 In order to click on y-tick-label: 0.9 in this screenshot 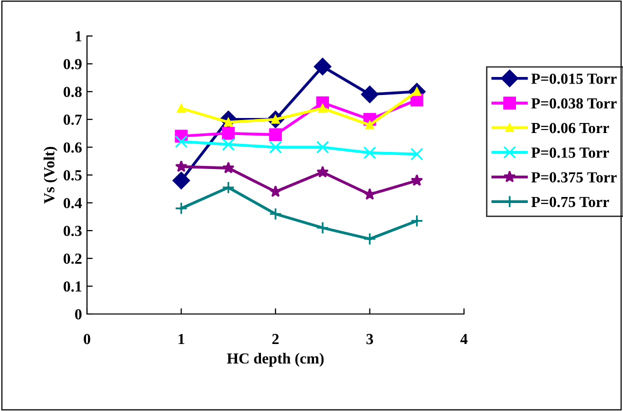, I will do `click(73, 64)`.